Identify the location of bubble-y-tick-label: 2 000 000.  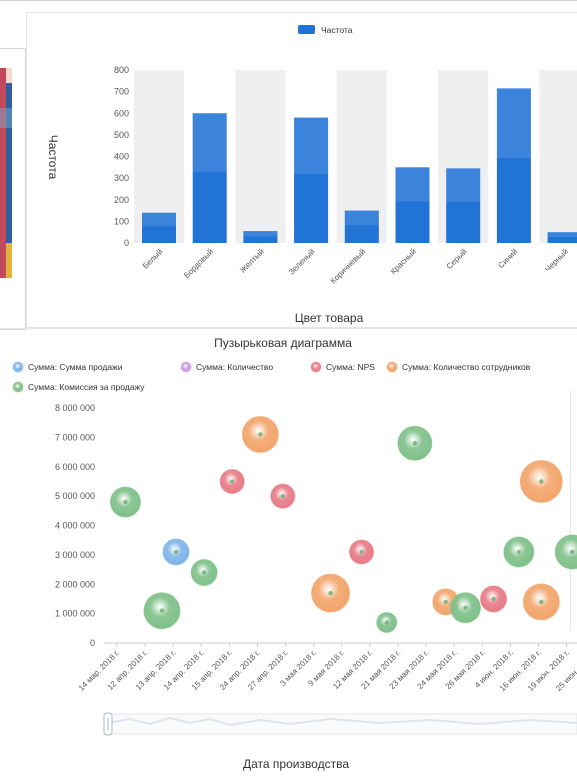
(75, 584).